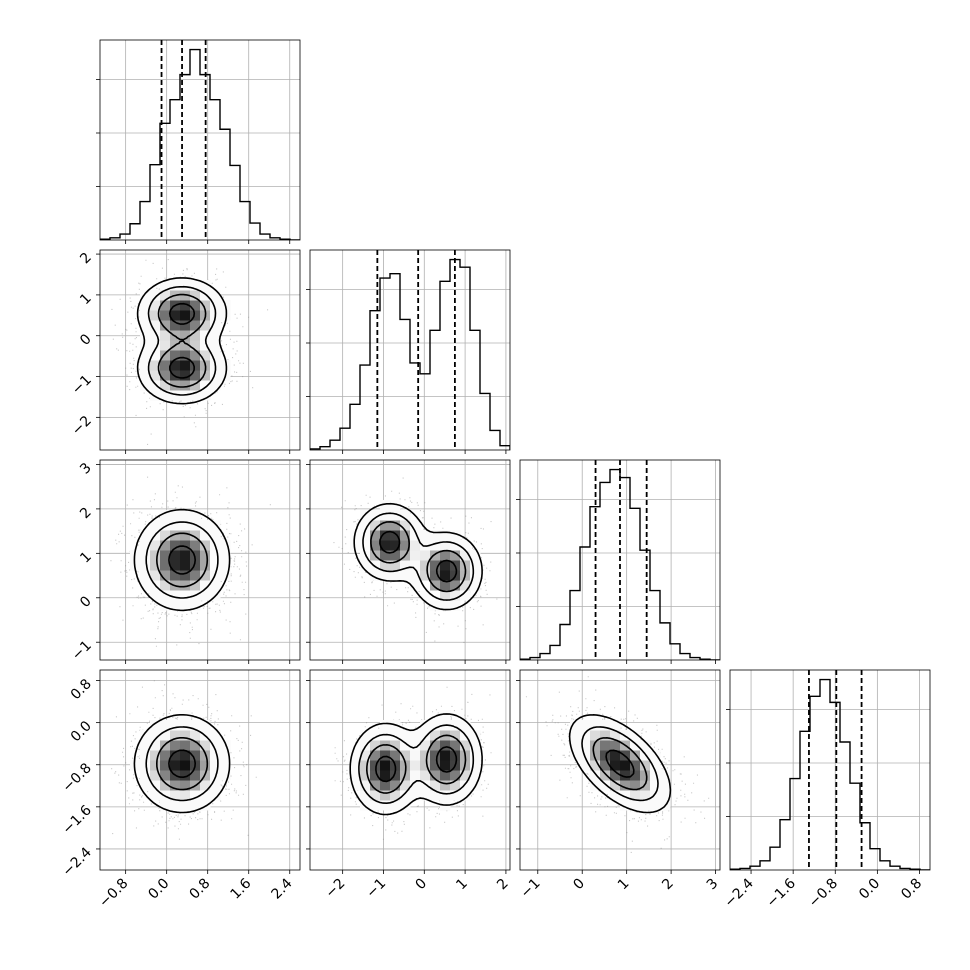 This screenshot has width=970, height=970. What do you see at coordinates (869, 889) in the screenshot?
I see `x-tick-label: 0.0` at bounding box center [869, 889].